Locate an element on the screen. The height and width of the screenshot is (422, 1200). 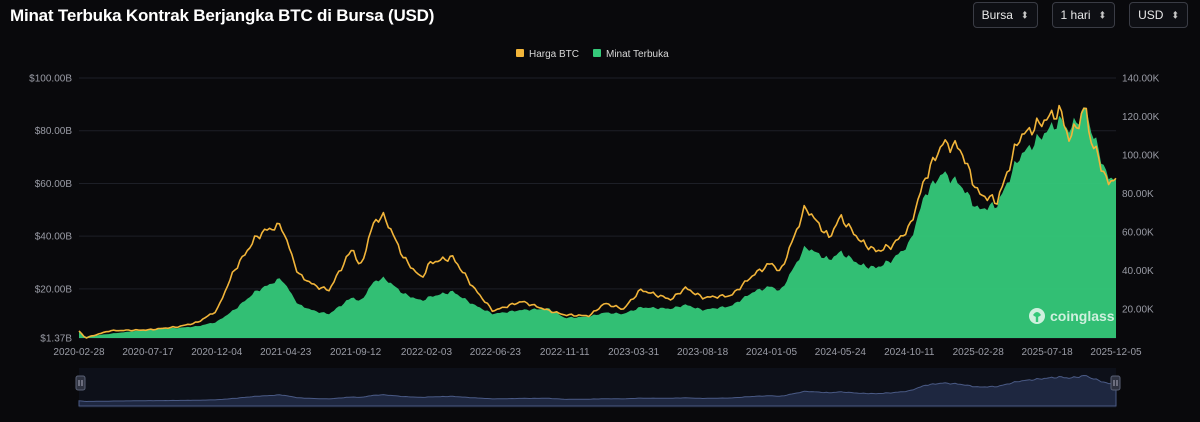
legend-label-price: Harga BTC is located at coordinates (554, 54).